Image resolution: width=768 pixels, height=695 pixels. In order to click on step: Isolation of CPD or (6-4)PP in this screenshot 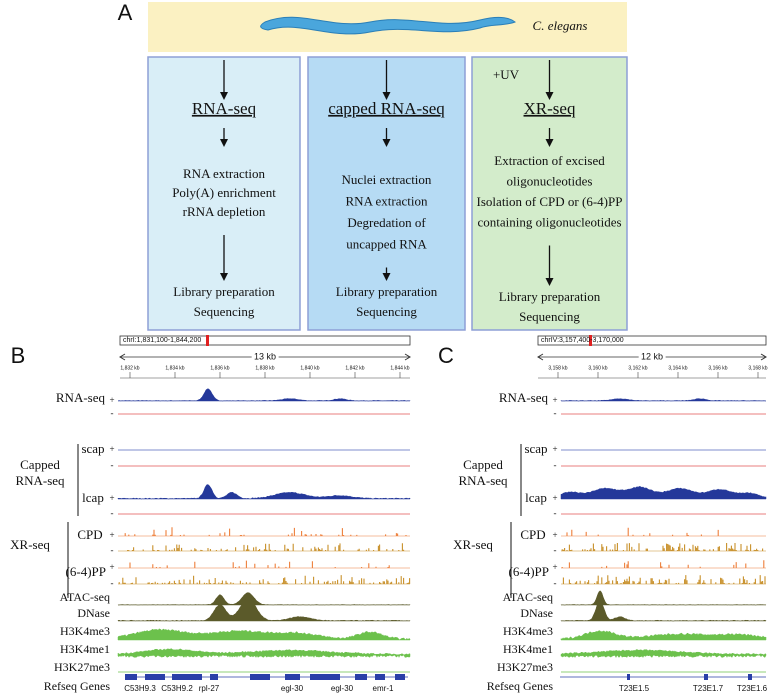, I will do `click(550, 201)`.